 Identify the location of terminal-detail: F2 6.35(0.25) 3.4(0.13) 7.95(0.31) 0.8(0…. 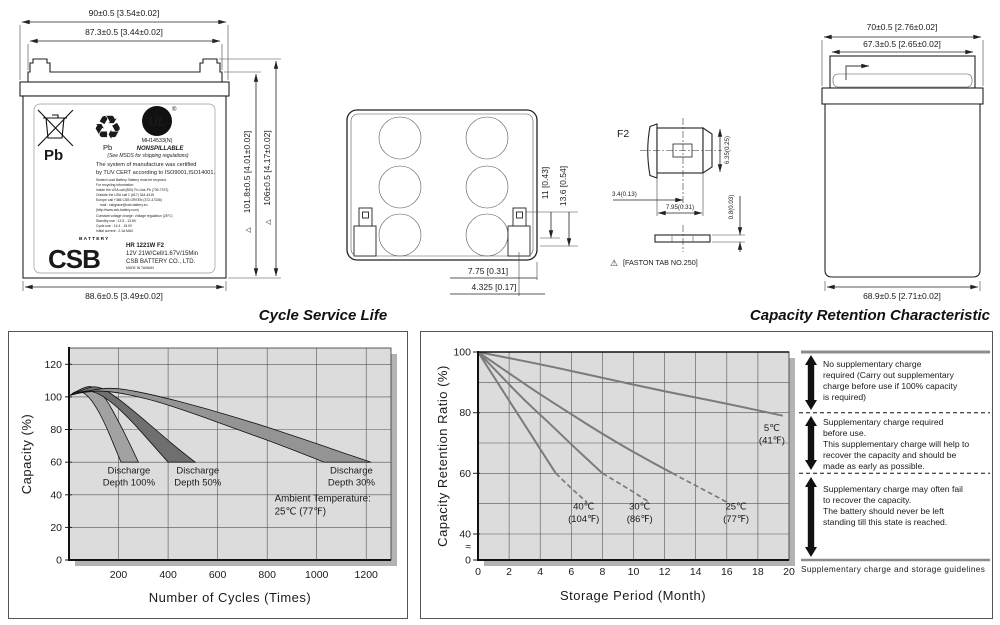
(677, 193).